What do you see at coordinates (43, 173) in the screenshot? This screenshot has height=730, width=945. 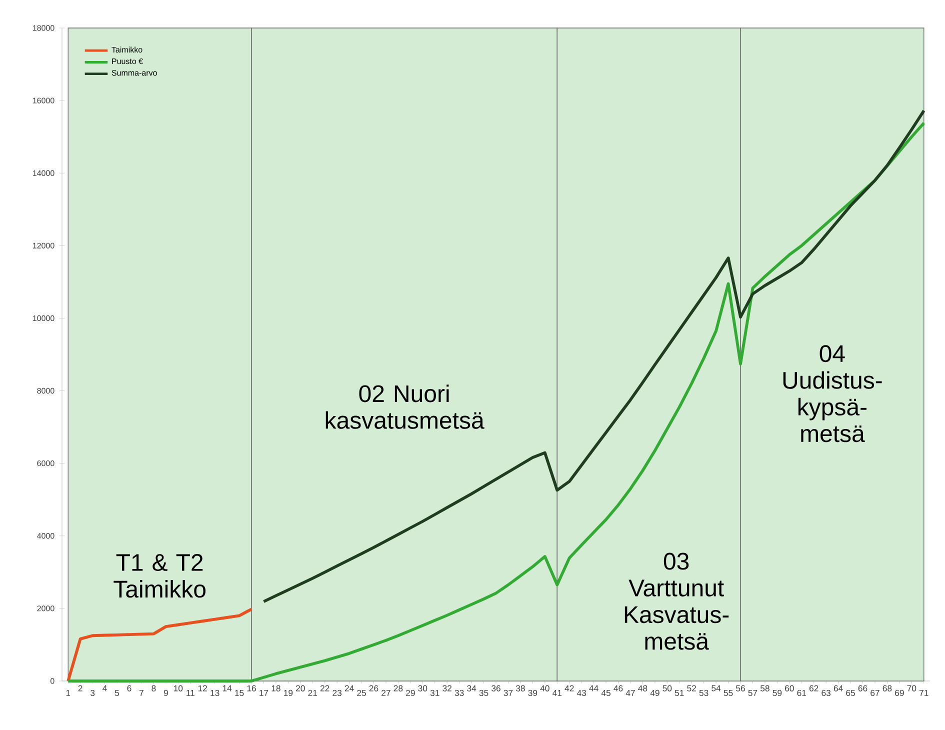 I see `y-tick-label: 14000` at bounding box center [43, 173].